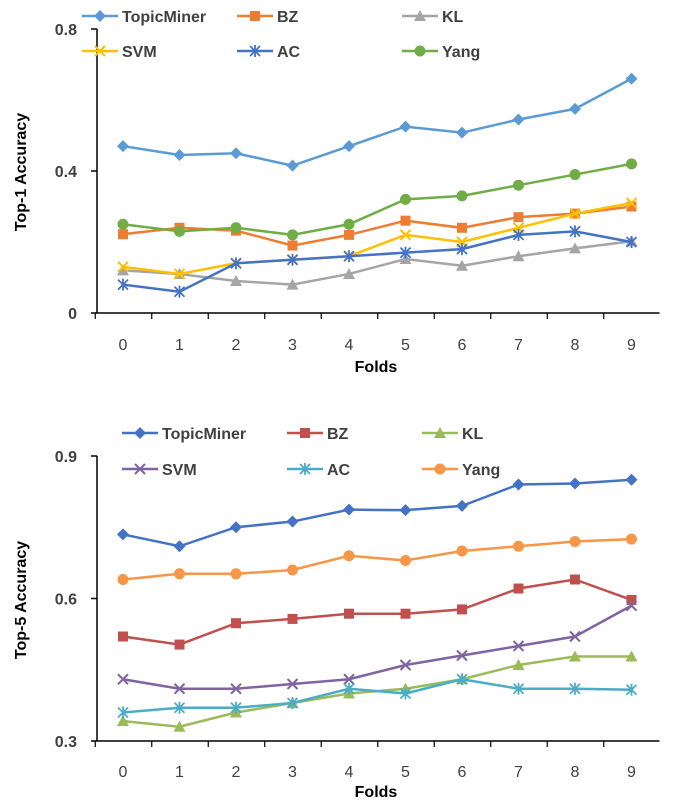 The width and height of the screenshot is (673, 803). What do you see at coordinates (631, 345) in the screenshot?
I see `chart1-xtick-label-9: 9` at bounding box center [631, 345].